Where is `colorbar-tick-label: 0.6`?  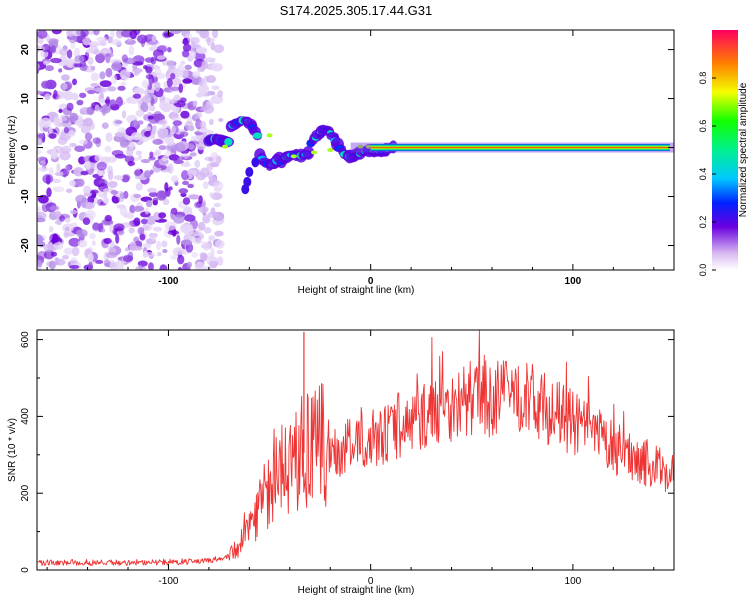
colorbar-tick-label: 0.6 is located at coordinates (703, 126).